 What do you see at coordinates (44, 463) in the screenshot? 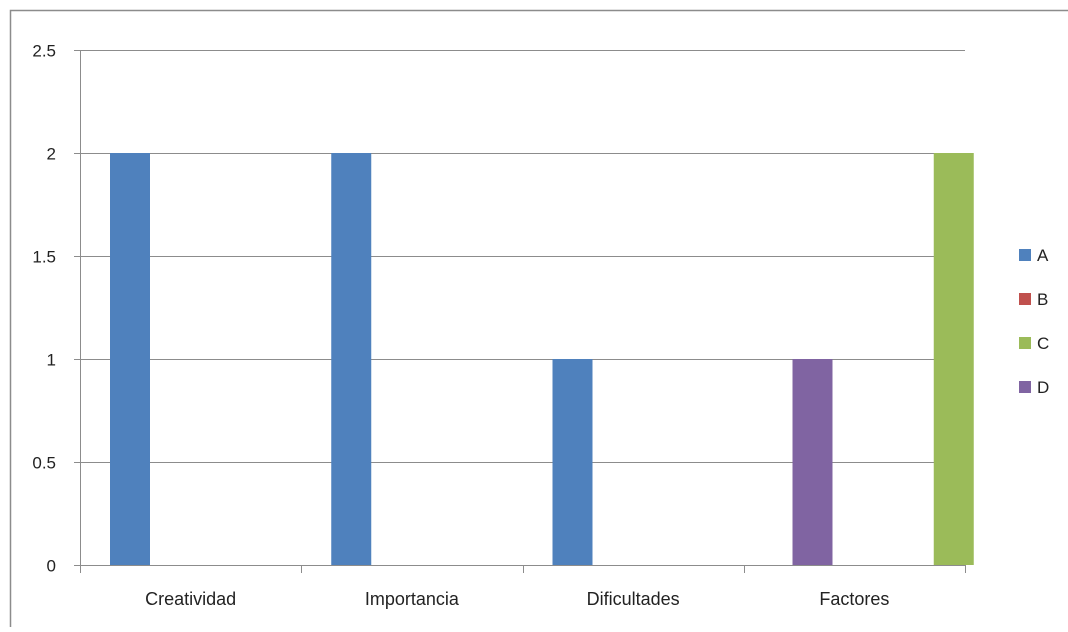
I see `y-tick-label: 0.5` at bounding box center [44, 463].